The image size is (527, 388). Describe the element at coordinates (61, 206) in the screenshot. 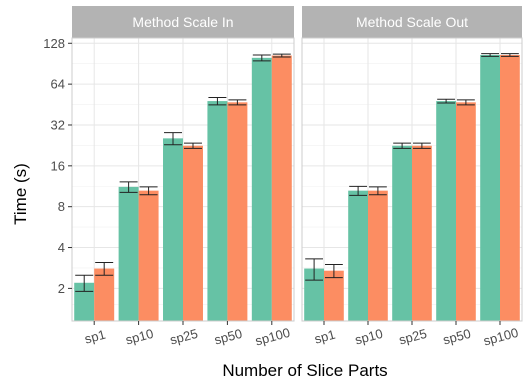

I see `y-tick-label: 8` at that location.